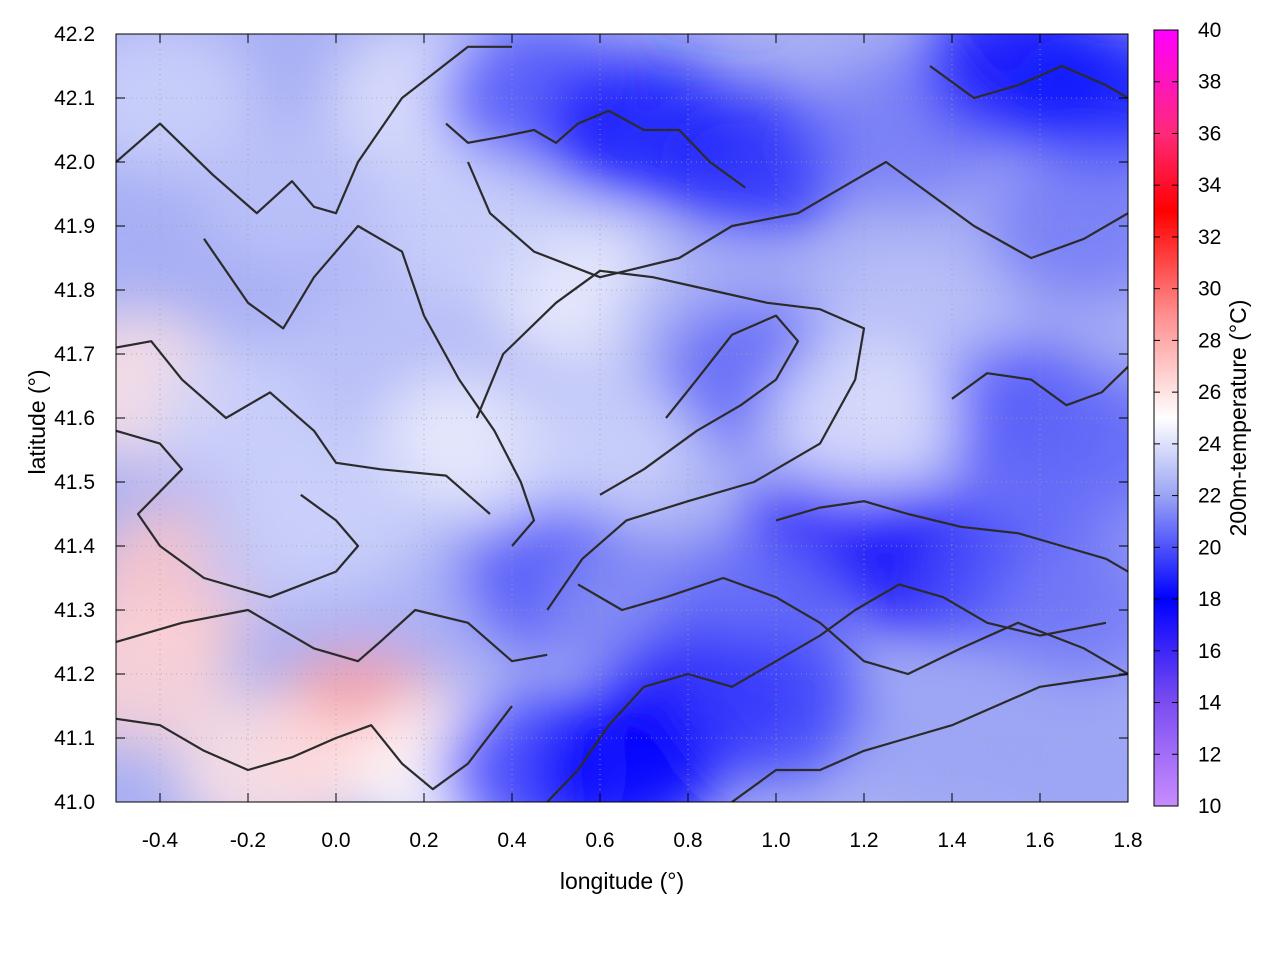 Image resolution: width=1280 pixels, height=960 pixels. Describe the element at coordinates (512, 840) in the screenshot. I see `x-tick-label: 0.4` at that location.